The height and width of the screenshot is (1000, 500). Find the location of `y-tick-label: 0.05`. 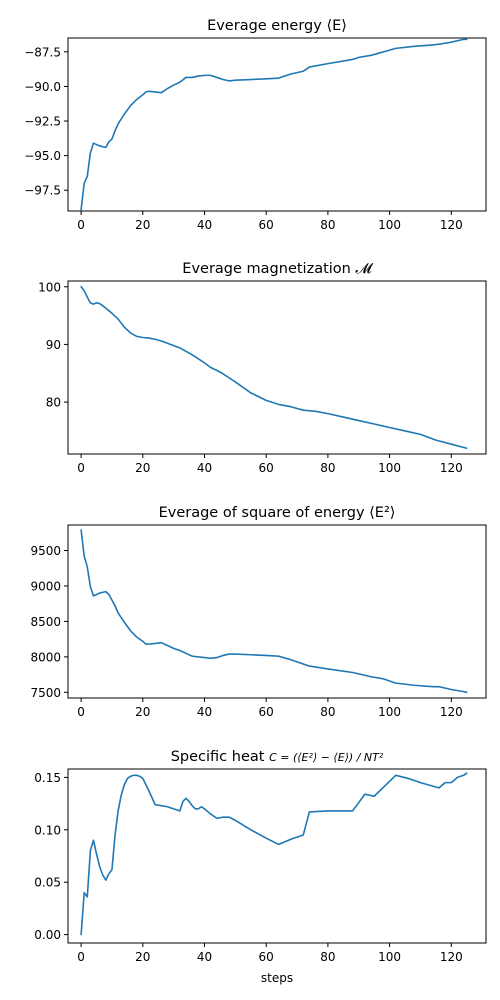

y-tick-label: 0.05 is located at coordinates (47, 883).